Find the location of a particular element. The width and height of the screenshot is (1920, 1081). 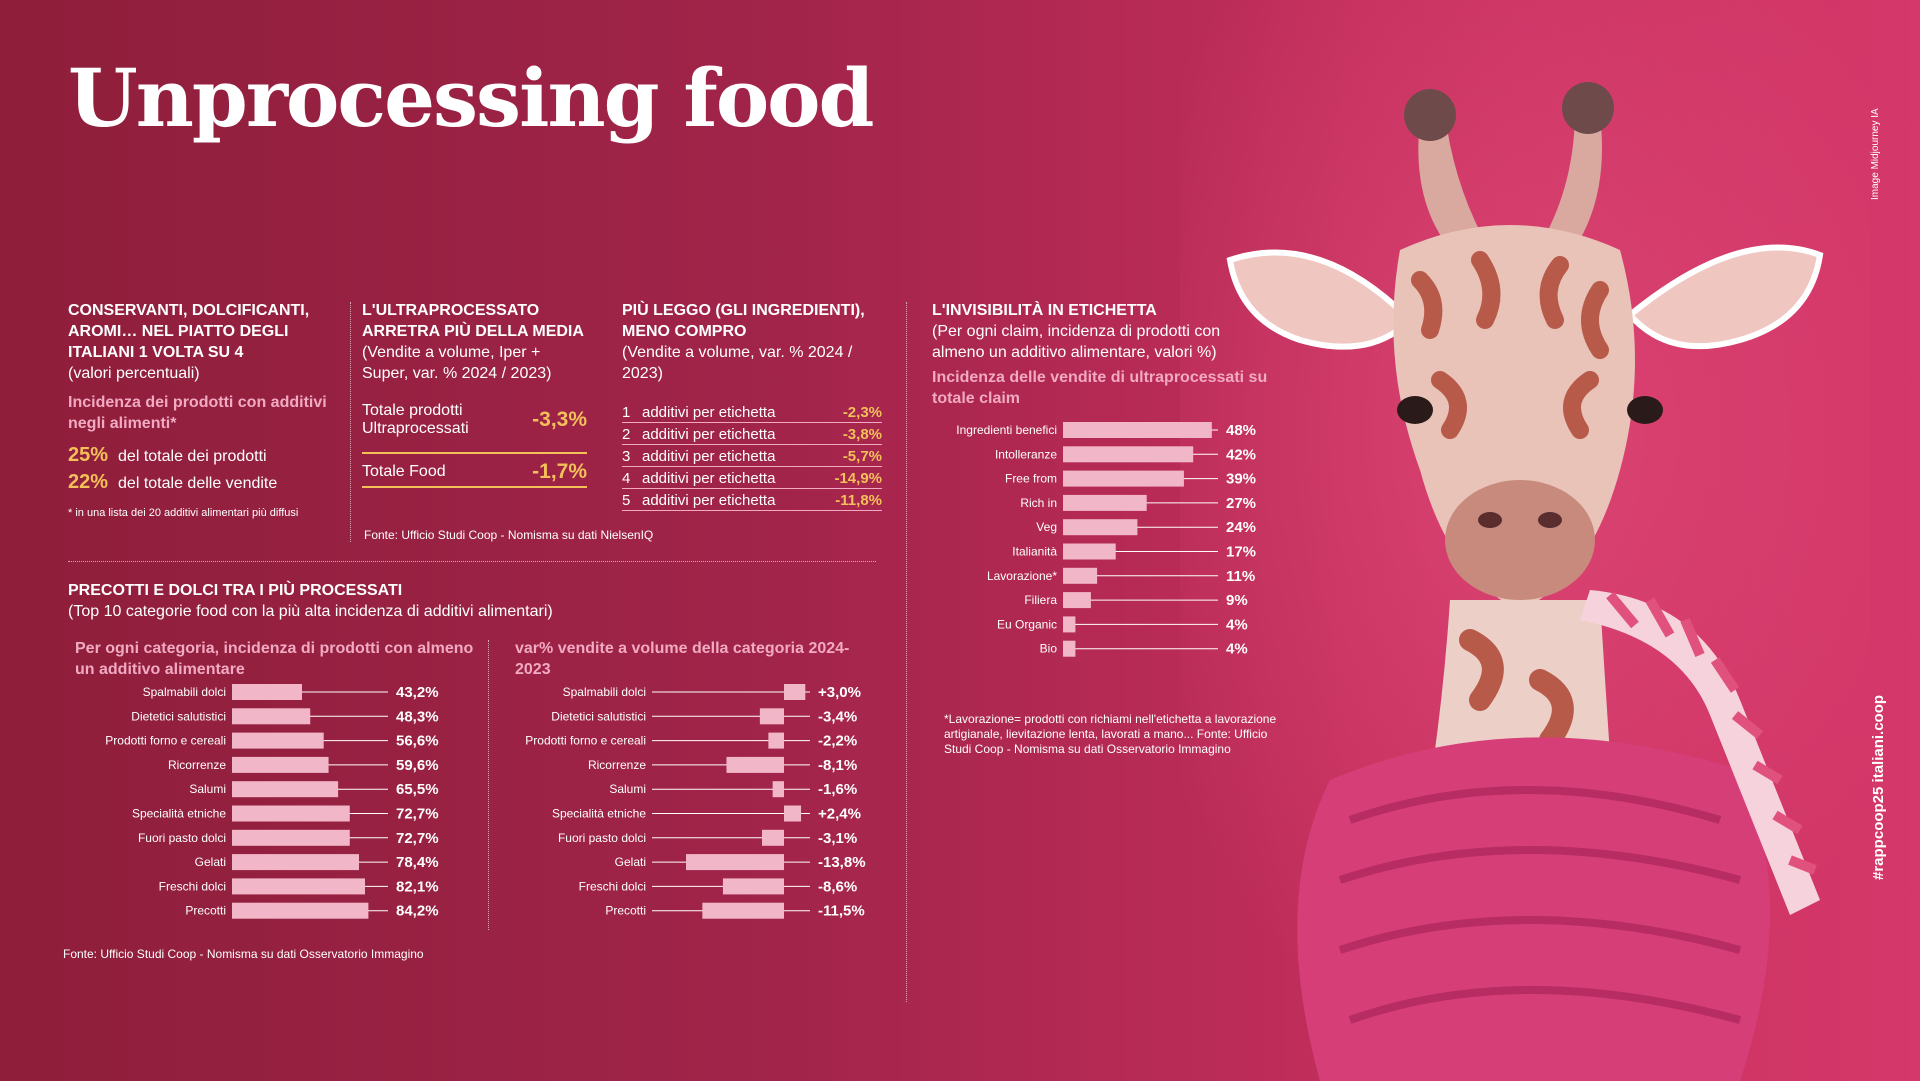

bar-value-label: 48% is located at coordinates (1241, 430).